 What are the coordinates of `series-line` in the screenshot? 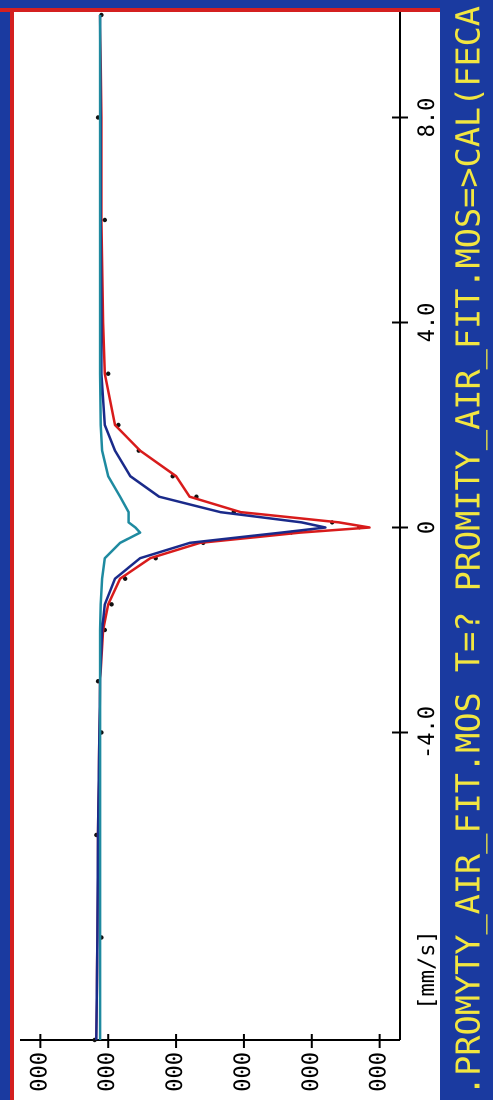 It's located at (120, 527).